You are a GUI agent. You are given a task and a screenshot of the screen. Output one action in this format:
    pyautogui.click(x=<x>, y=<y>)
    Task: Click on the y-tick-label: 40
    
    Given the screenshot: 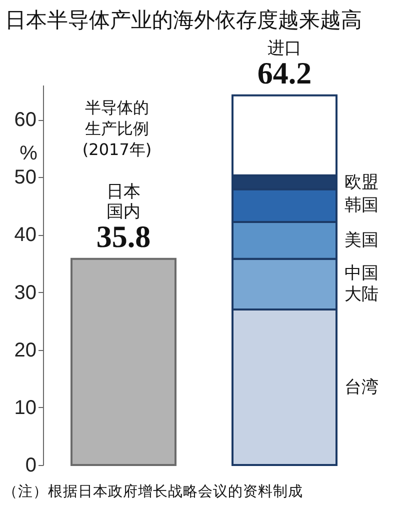 What is the action you would take?
    pyautogui.click(x=25, y=235)
    